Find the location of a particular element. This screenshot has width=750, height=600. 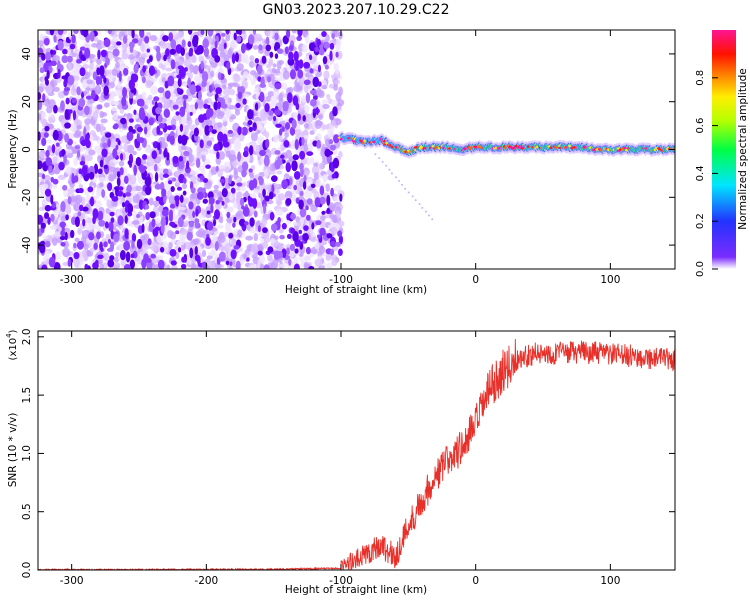

snr-multiplier-exp: 4 is located at coordinates (9, 335).